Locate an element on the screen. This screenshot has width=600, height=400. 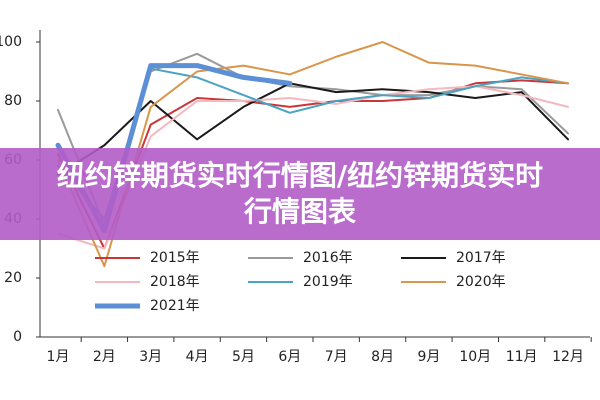
y-tick-label: 100 is located at coordinates (11, 42).